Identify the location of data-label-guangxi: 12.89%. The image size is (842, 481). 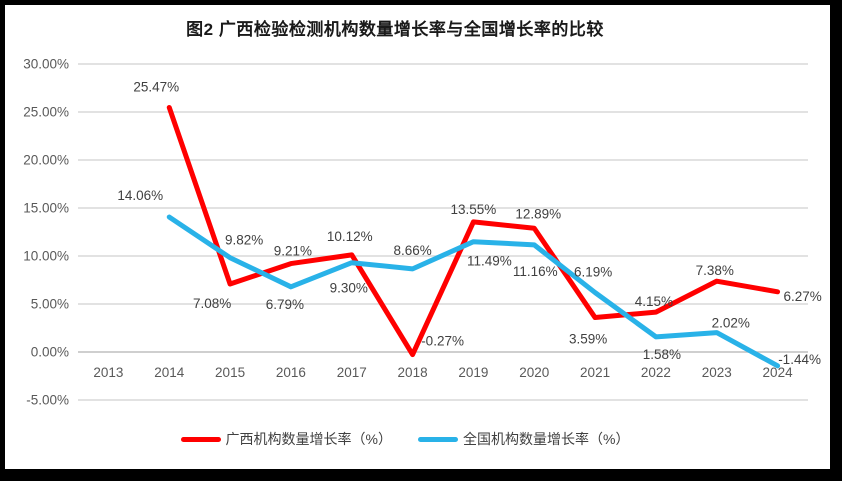
(538, 213).